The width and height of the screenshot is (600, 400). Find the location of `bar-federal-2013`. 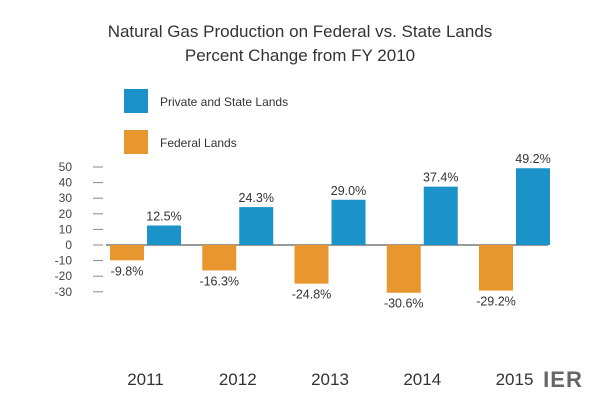

bar-federal-2013 is located at coordinates (311, 264).